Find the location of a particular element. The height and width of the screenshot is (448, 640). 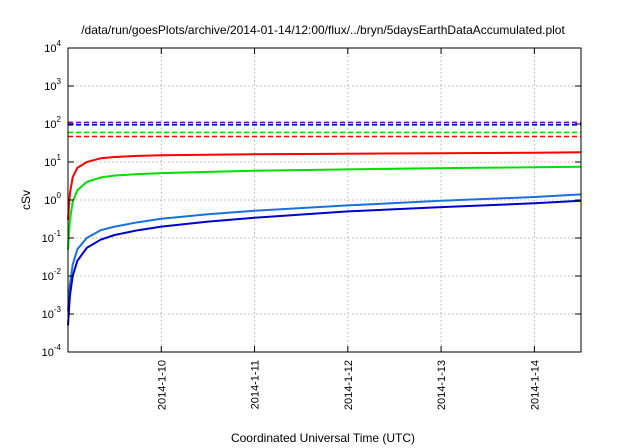

y-tick-label: 10⁴ is located at coordinates (52, 47).